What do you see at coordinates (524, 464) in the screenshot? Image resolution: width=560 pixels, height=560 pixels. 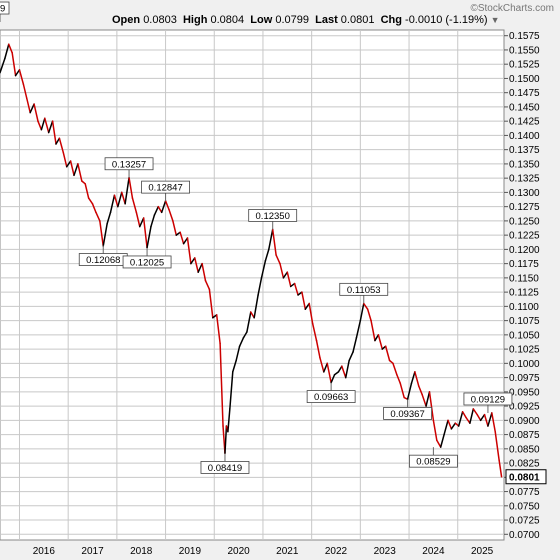 I see `y-tick-label: 0.0825` at bounding box center [524, 464].